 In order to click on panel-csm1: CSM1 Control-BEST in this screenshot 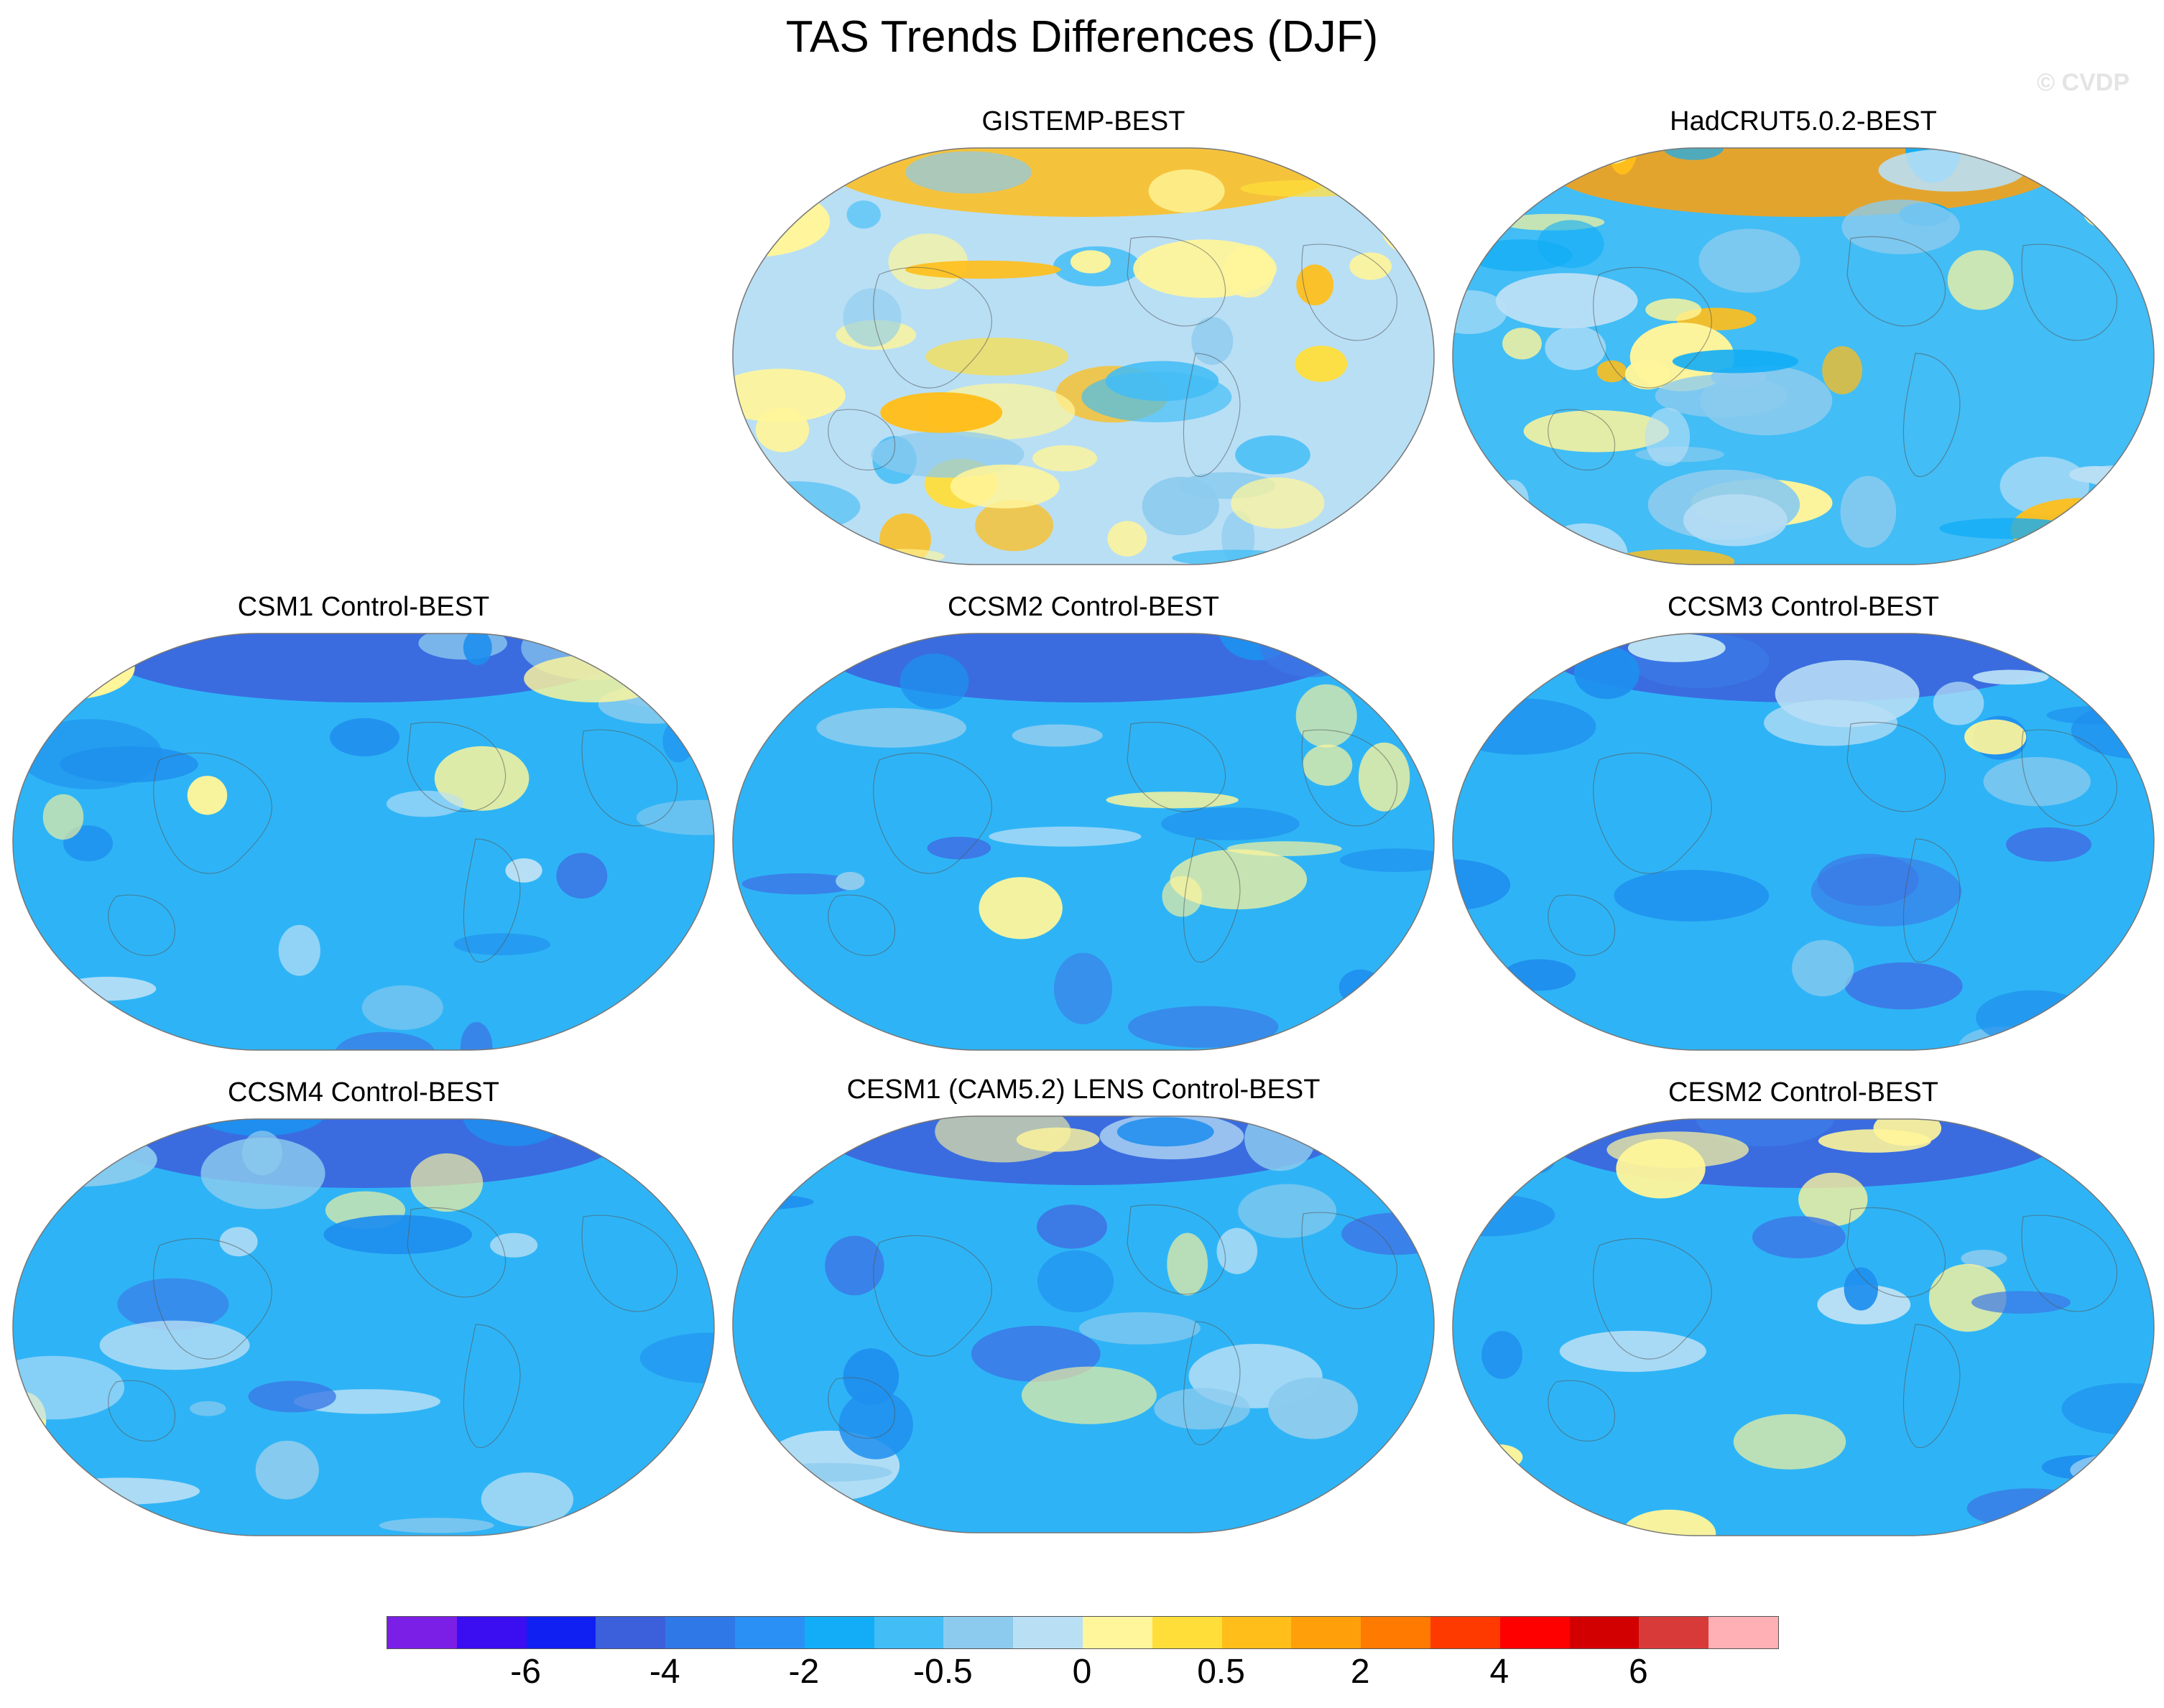, I will do `click(364, 825)`.